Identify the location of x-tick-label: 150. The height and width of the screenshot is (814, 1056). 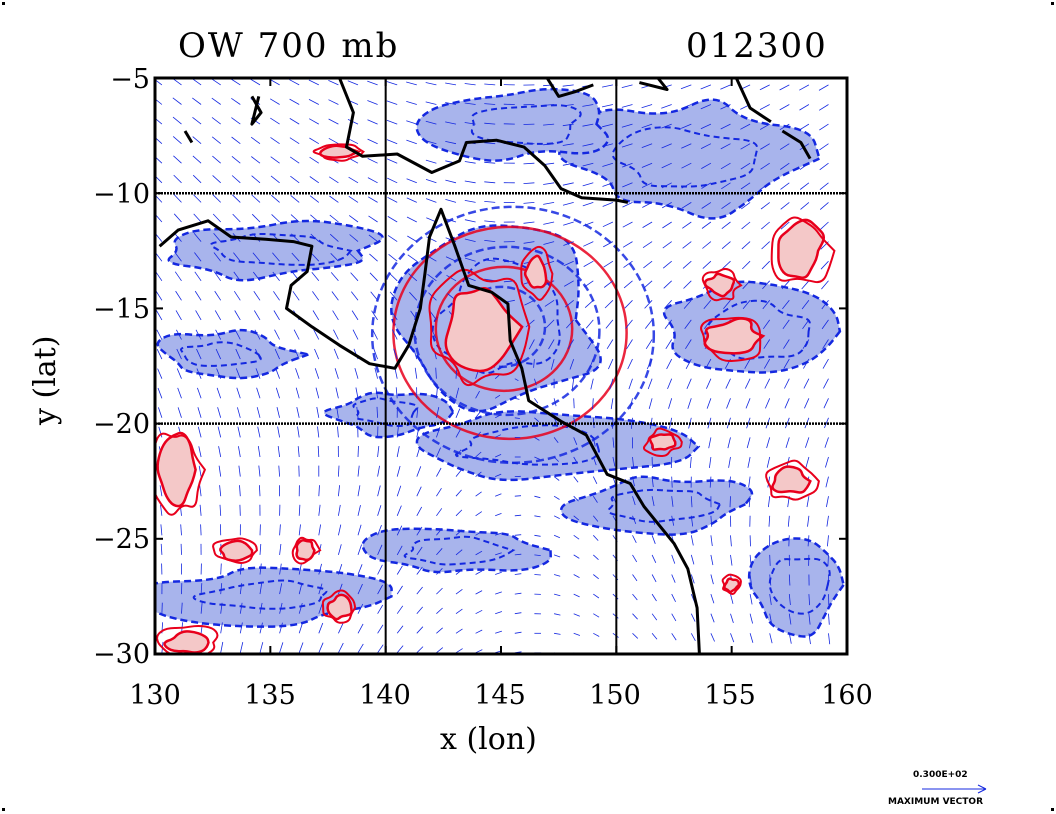
(615, 695).